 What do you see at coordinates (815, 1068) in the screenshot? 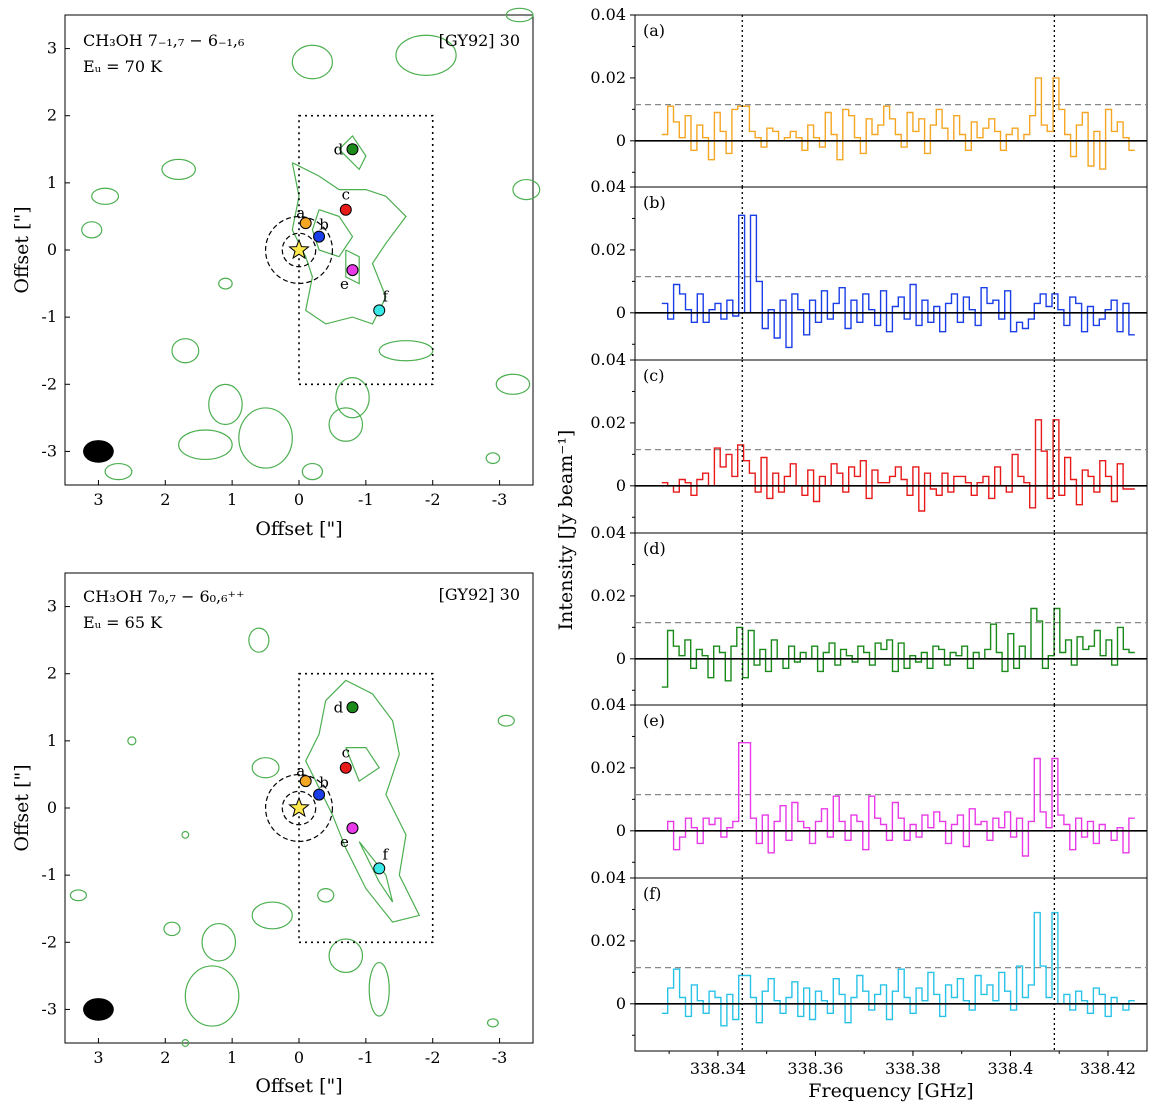
I see `spectrum-xtick-label: 338.36` at bounding box center [815, 1068].